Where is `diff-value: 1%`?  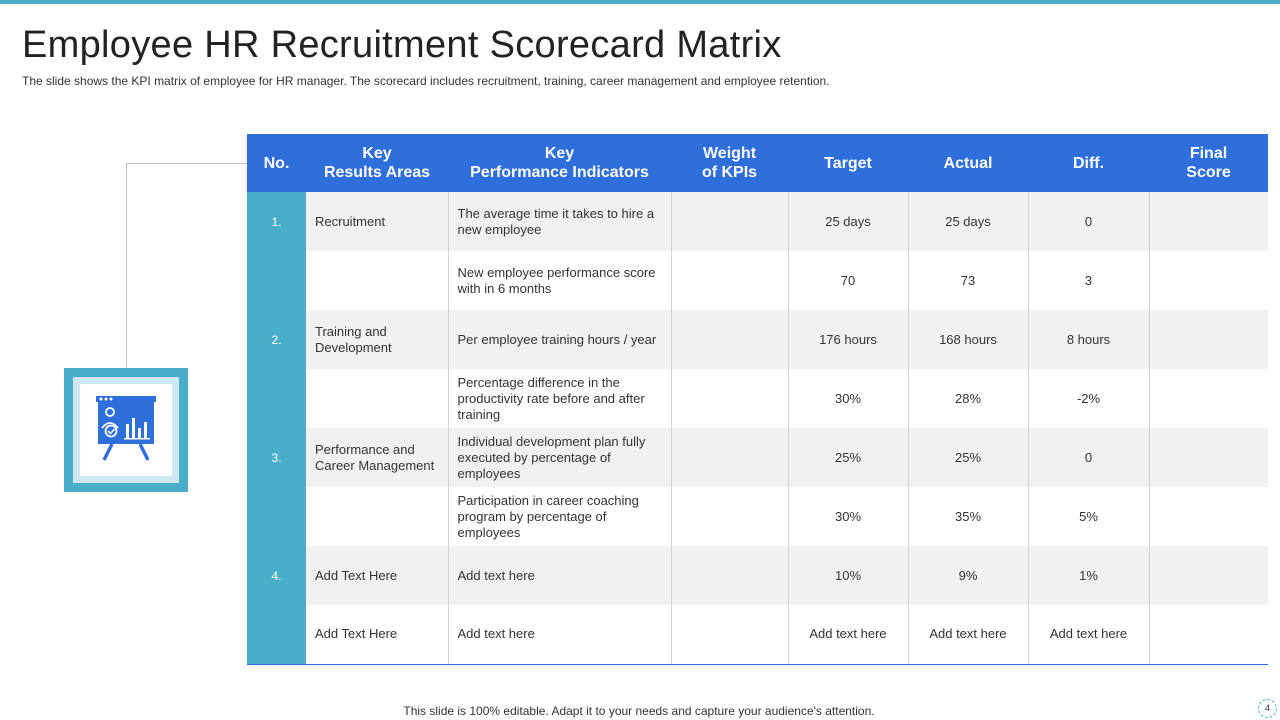
diff-value: 1% is located at coordinates (1089, 575).